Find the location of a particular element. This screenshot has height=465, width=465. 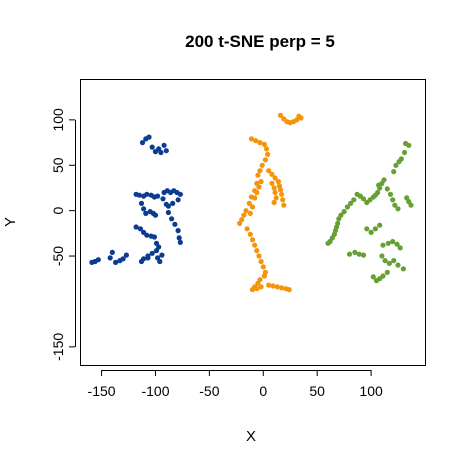

x-tick-label: -100 is located at coordinates (155, 391).